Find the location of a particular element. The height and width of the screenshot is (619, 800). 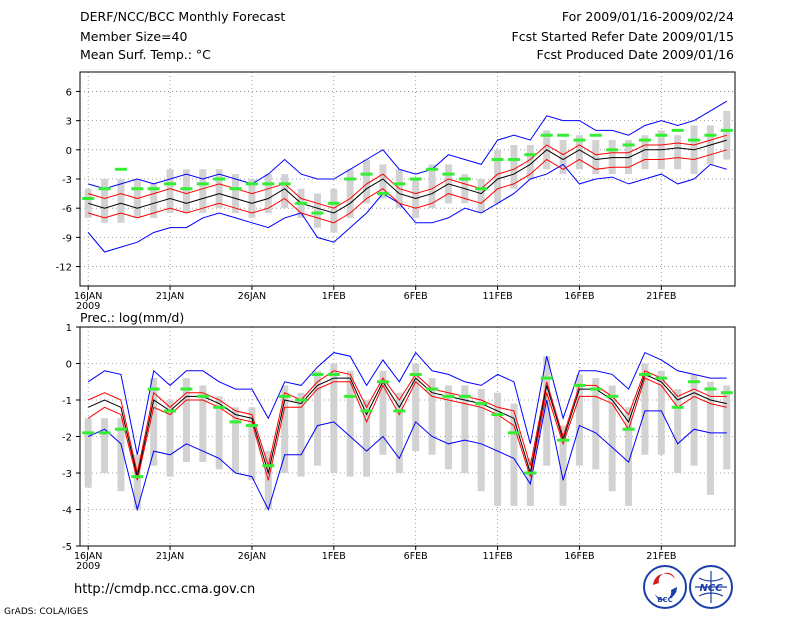

forecast-produced-label: Fcst Produced Date 2009/01/16 is located at coordinates (635, 54).